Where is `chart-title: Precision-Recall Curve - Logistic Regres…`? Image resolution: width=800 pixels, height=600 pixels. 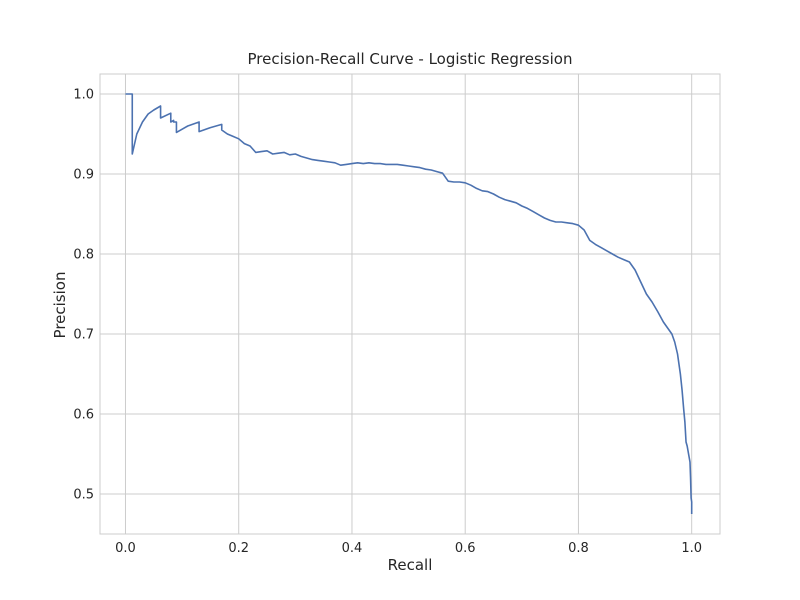
chart-title: Precision-Recall Curve - Logistic Regres… is located at coordinates (410, 59).